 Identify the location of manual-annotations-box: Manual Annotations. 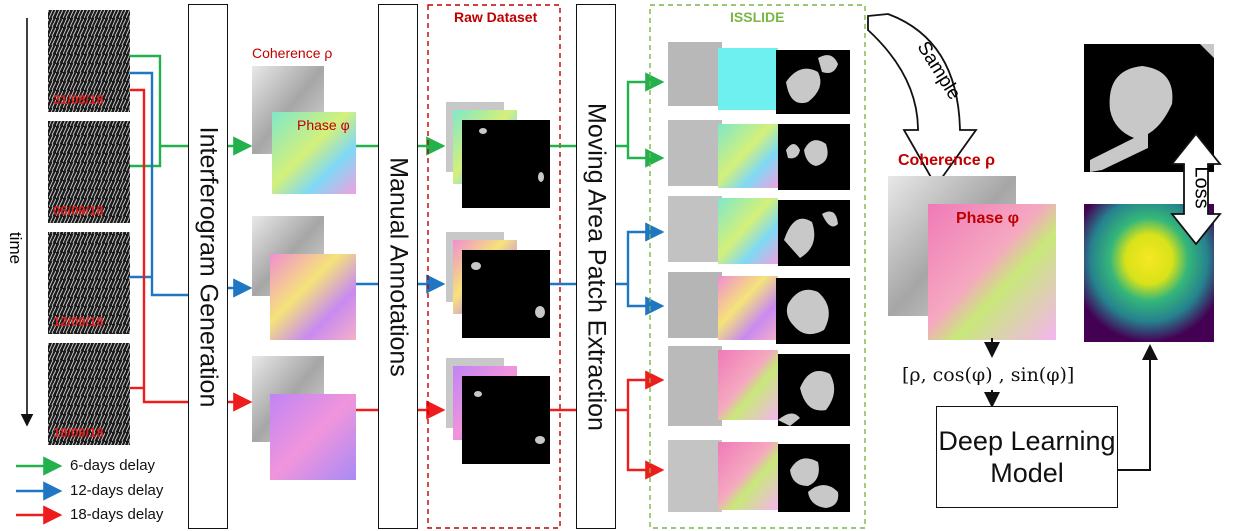
(398, 266).